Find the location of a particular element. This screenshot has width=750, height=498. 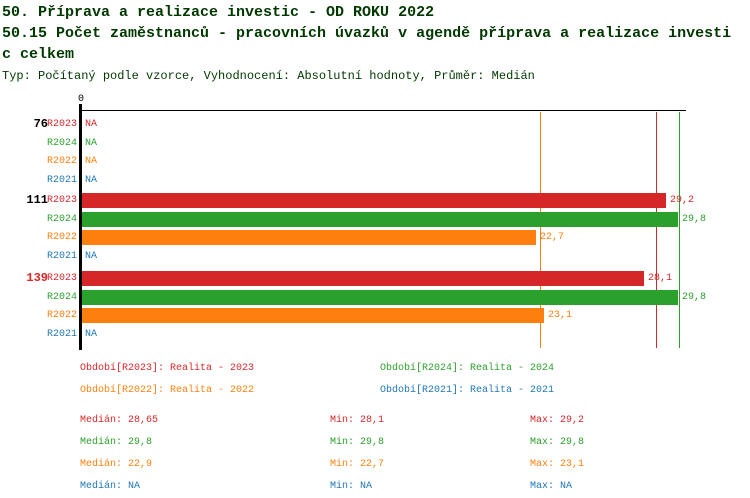

legend-item: Období[R2023]: Realita - 2023 is located at coordinates (167, 368).